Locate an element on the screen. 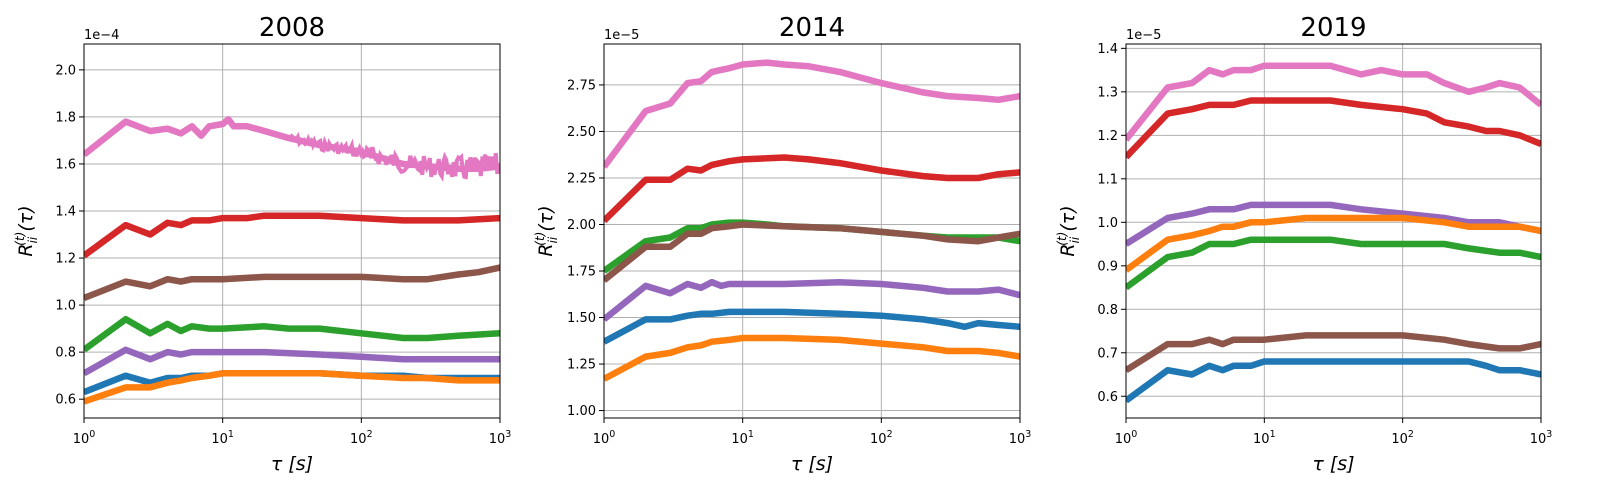  y-tick-label: 2.25 is located at coordinates (581, 178).